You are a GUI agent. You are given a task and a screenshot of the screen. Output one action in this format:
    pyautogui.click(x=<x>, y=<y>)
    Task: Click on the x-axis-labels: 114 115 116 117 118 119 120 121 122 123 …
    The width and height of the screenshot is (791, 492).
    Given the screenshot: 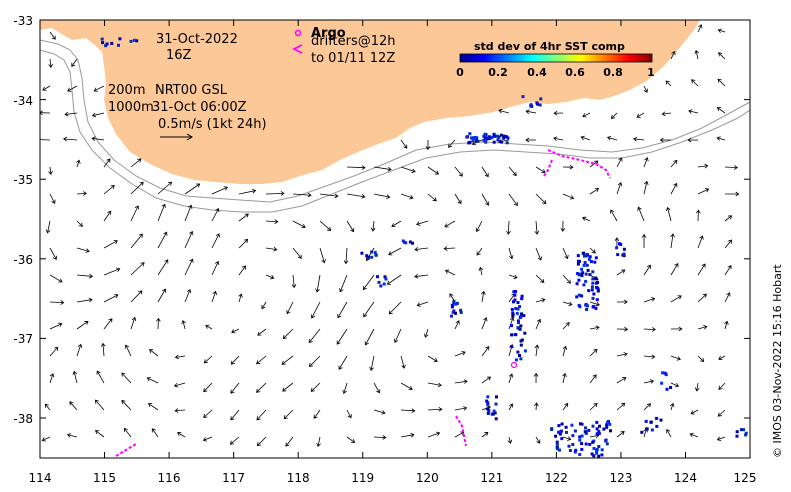 What is the action you would take?
    pyautogui.click(x=393, y=478)
    